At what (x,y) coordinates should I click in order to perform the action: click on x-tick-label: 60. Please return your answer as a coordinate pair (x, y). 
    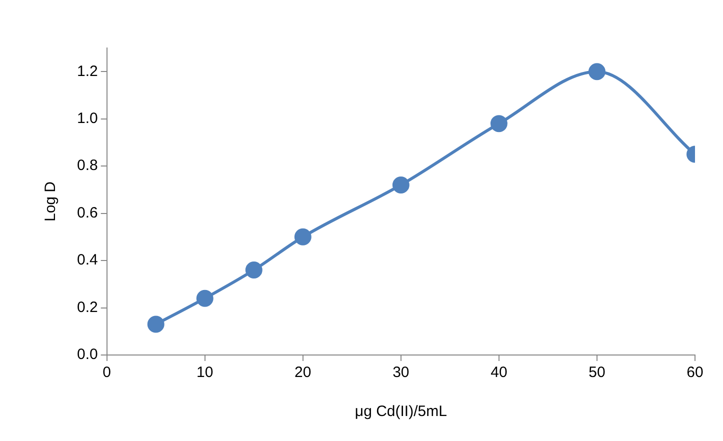
    Looking at the image, I should click on (695, 373).